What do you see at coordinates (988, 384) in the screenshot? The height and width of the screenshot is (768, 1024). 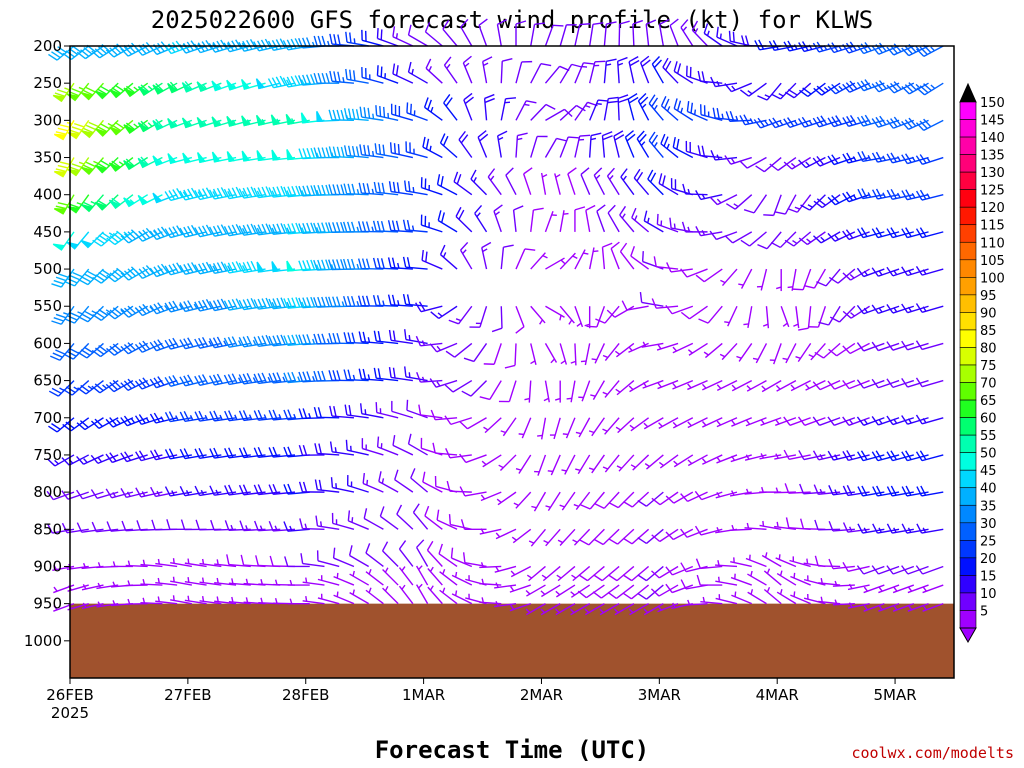 I see `colorbar-label: 70` at bounding box center [988, 384].